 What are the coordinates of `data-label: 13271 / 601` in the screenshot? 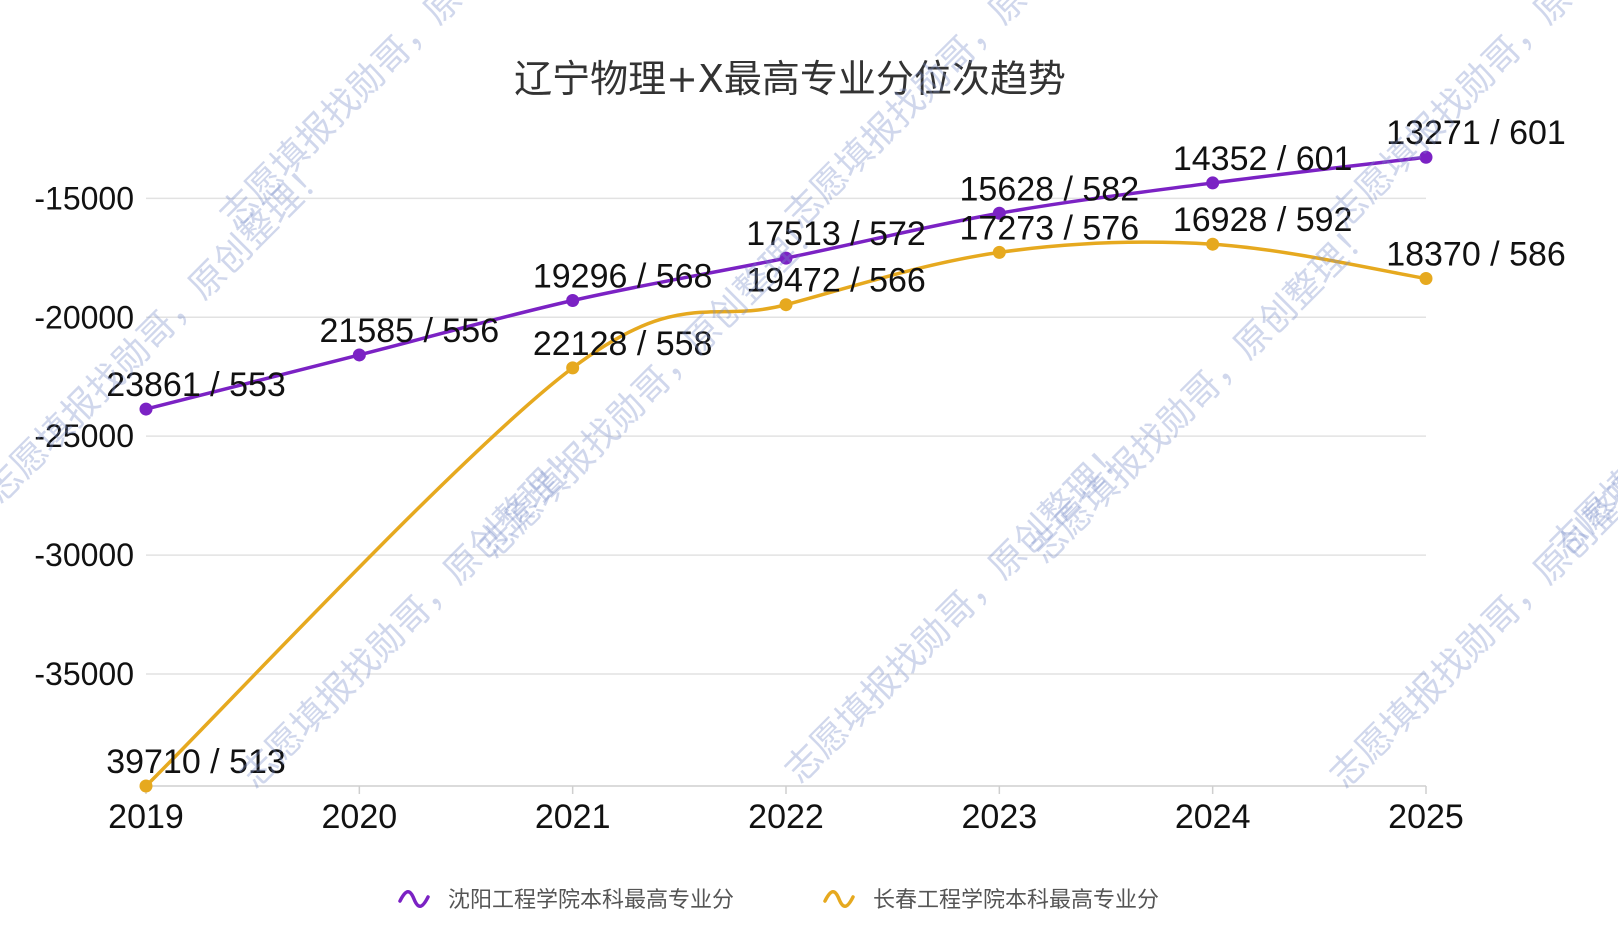 It's located at (1476, 133).